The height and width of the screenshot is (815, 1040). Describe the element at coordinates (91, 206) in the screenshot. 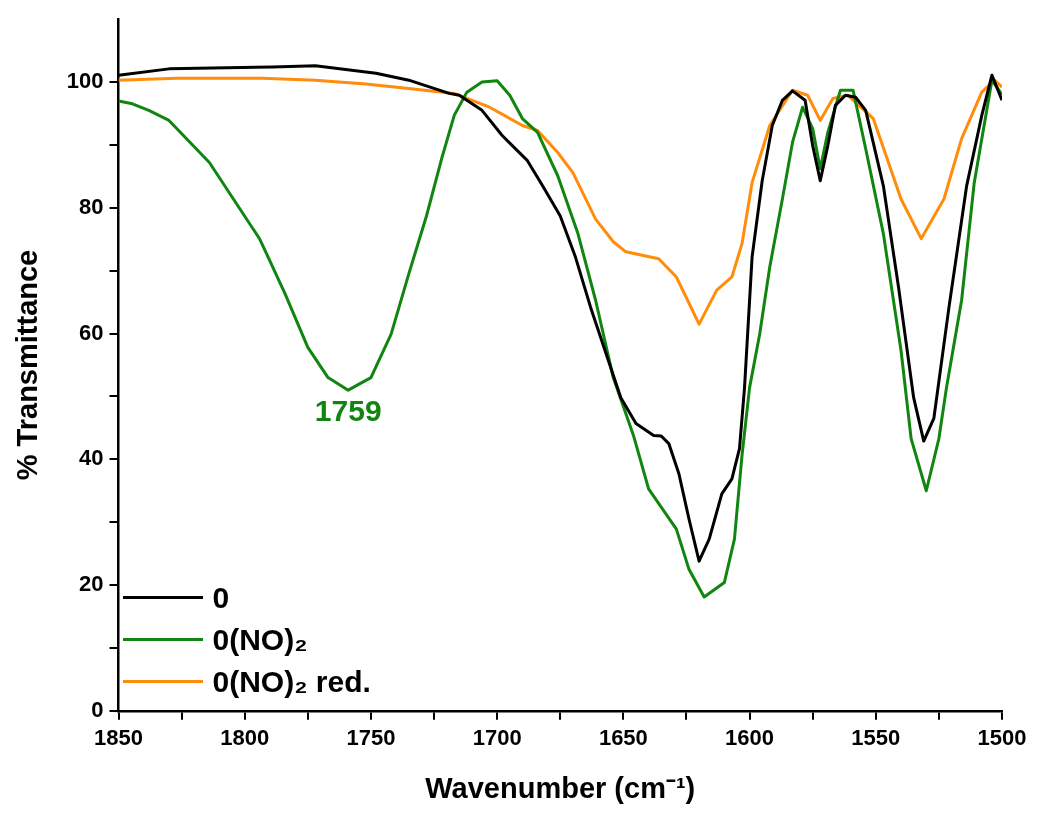

I see `y-tick-label: 80` at that location.